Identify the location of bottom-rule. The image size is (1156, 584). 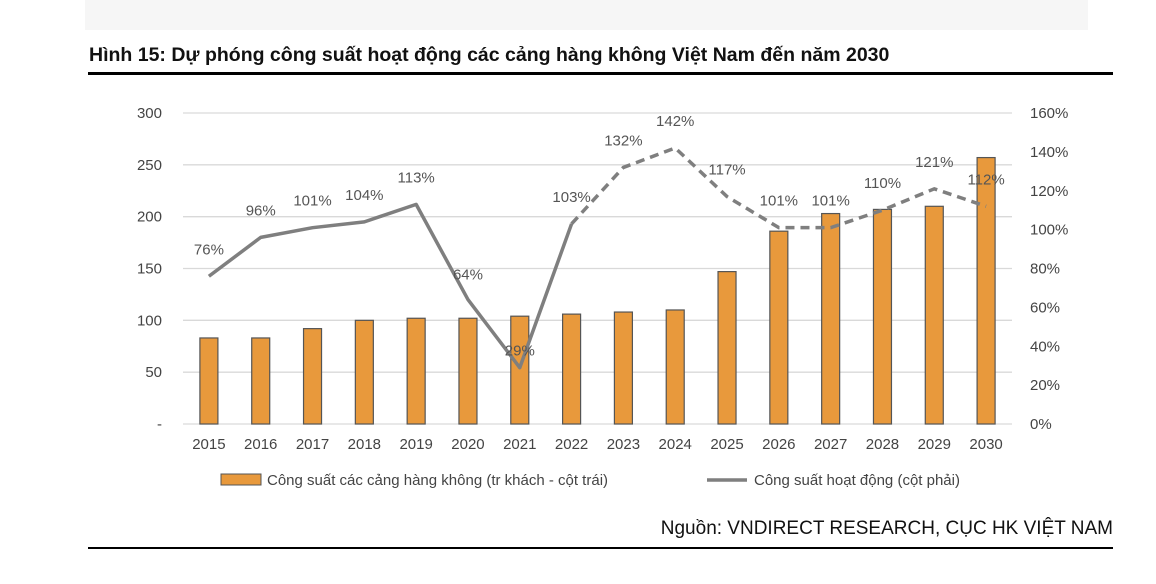
(600, 548).